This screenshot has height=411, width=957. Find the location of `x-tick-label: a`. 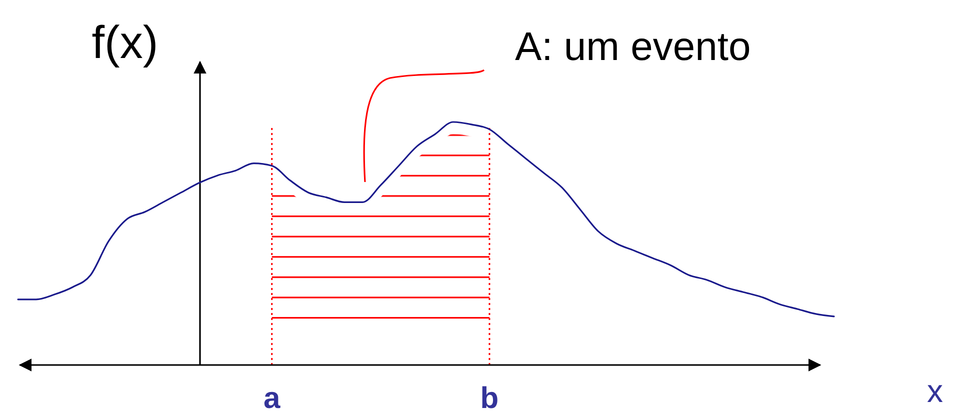

x-tick-label: a is located at coordinates (272, 396).